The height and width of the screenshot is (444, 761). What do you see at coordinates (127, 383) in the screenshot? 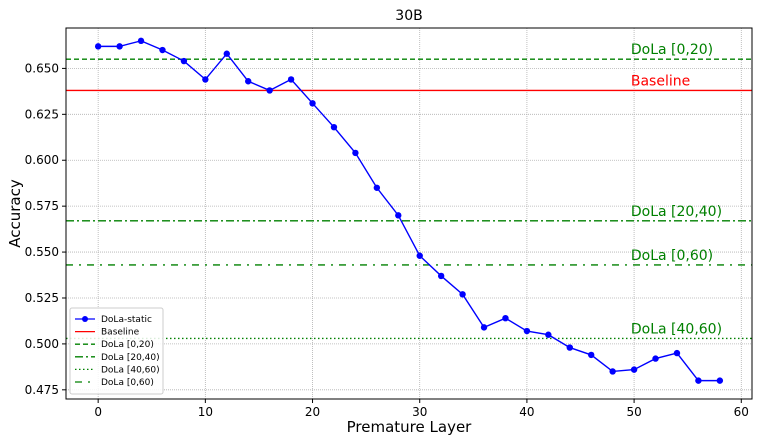
I see `legend-label: DoLa [0,60)` at bounding box center [127, 383].